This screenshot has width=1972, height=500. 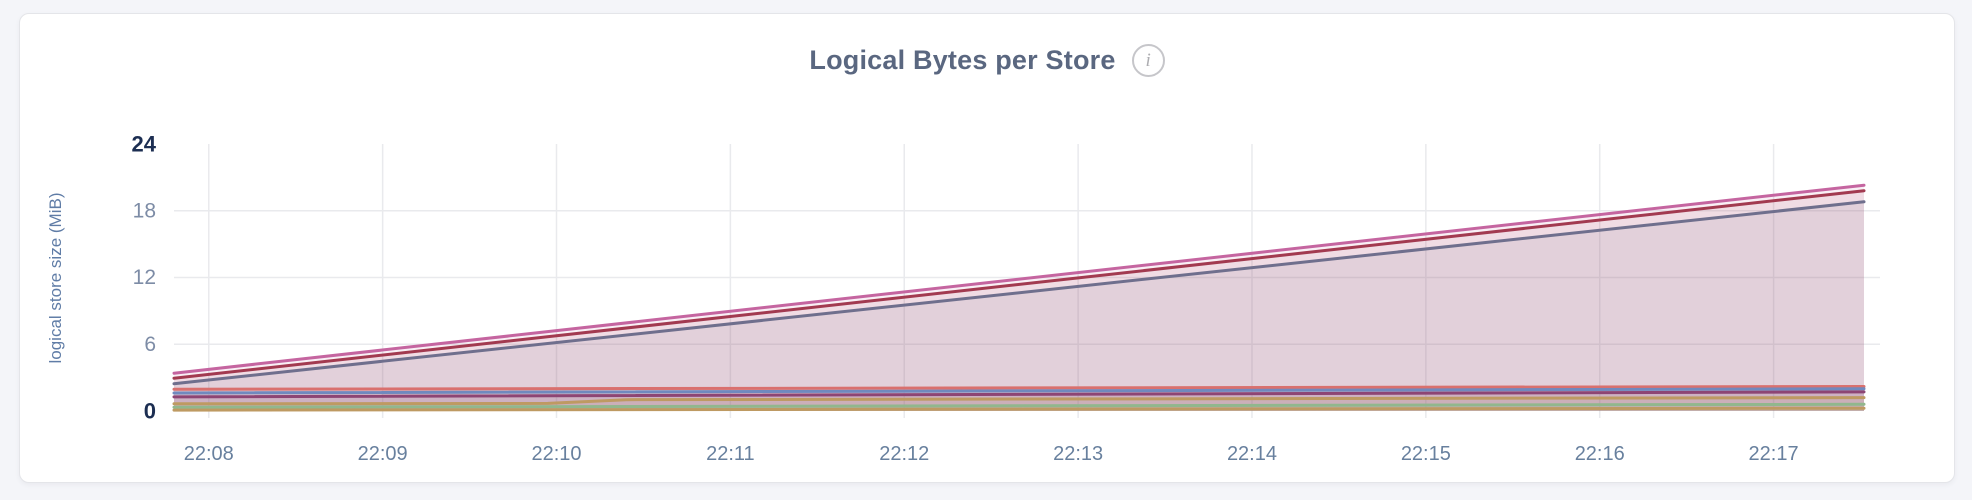 What do you see at coordinates (150, 411) in the screenshot?
I see `y-axis-tick-label: 0` at bounding box center [150, 411].